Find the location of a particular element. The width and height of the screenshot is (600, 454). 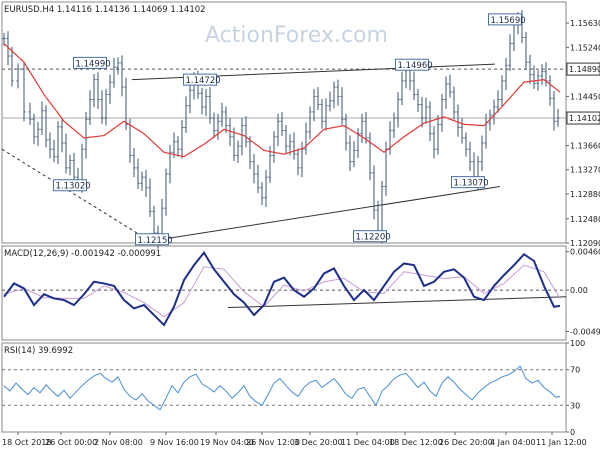

price-annotation-label: 1.12150 is located at coordinates (155, 241).